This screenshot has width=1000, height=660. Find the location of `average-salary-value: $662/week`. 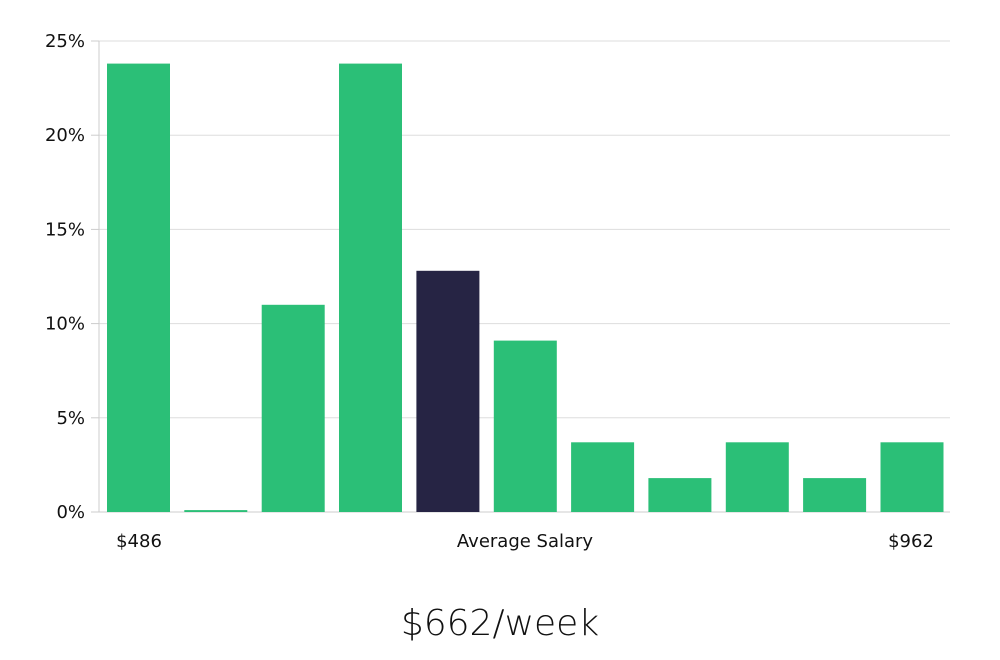

average-salary-value: $662/week is located at coordinates (500, 623).